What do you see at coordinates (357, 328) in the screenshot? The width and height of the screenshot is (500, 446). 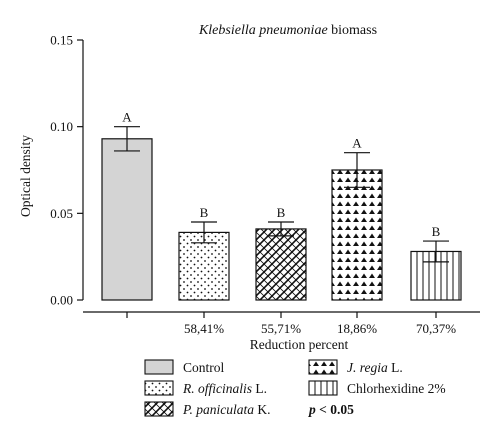 I see `x-tick-label: 18,86%` at bounding box center [357, 328].